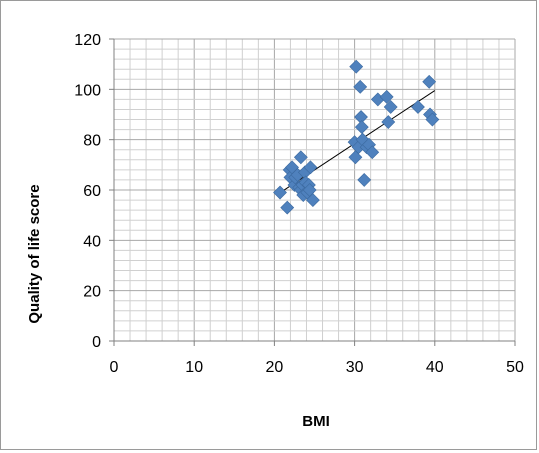 This screenshot has height=453, width=539. I want to click on y-tick-label: 60, so click(92, 191).